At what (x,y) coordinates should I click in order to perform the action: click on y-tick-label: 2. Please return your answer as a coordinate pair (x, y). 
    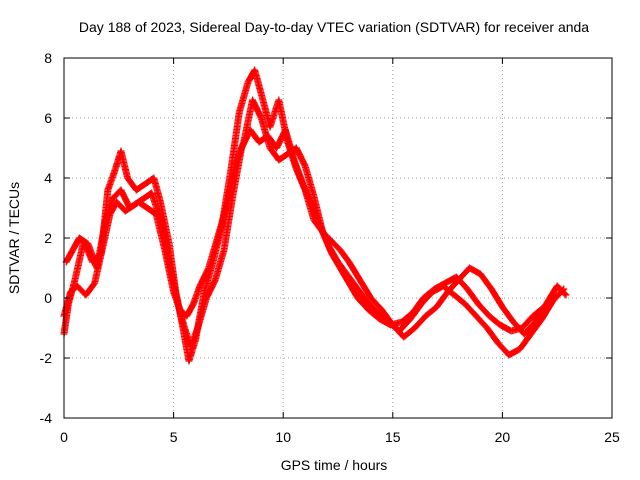
    Looking at the image, I should click on (48, 238).